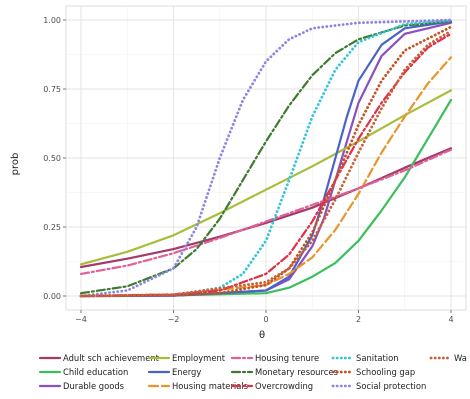 Image resolution: width=470 pixels, height=399 pixels. Describe the element at coordinates (81, 319) in the screenshot. I see `x-tick-label: −4` at that location.